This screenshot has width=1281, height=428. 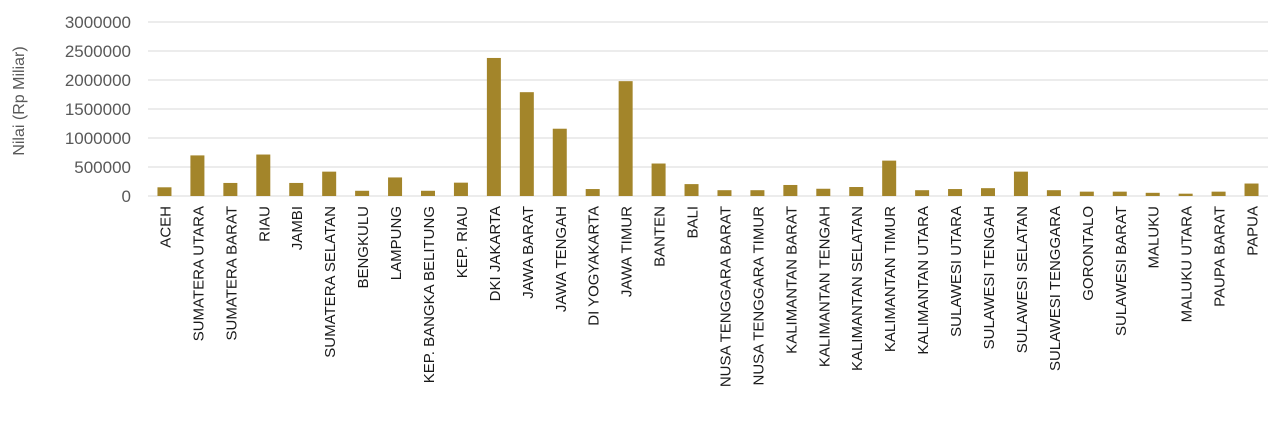 What do you see at coordinates (693, 222) in the screenshot?
I see `x-tick-label: BALI` at bounding box center [693, 222].